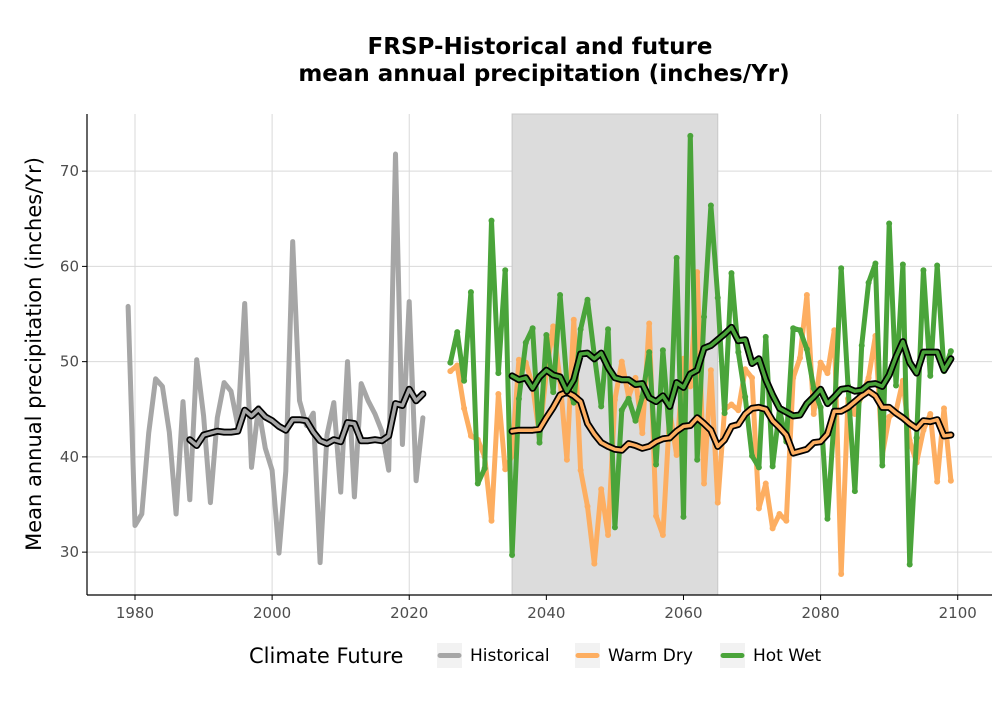 The image size is (1000, 704). Describe the element at coordinates (540, 47) in the screenshot. I see `chart-title-line-1: FRSP-Historical and future` at that location.